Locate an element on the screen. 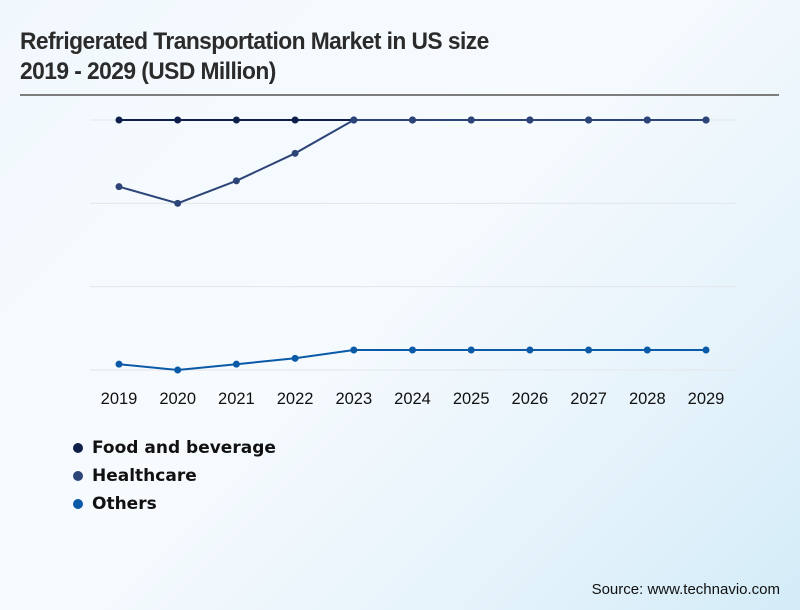  x-tick-label: 2022 is located at coordinates (295, 399).